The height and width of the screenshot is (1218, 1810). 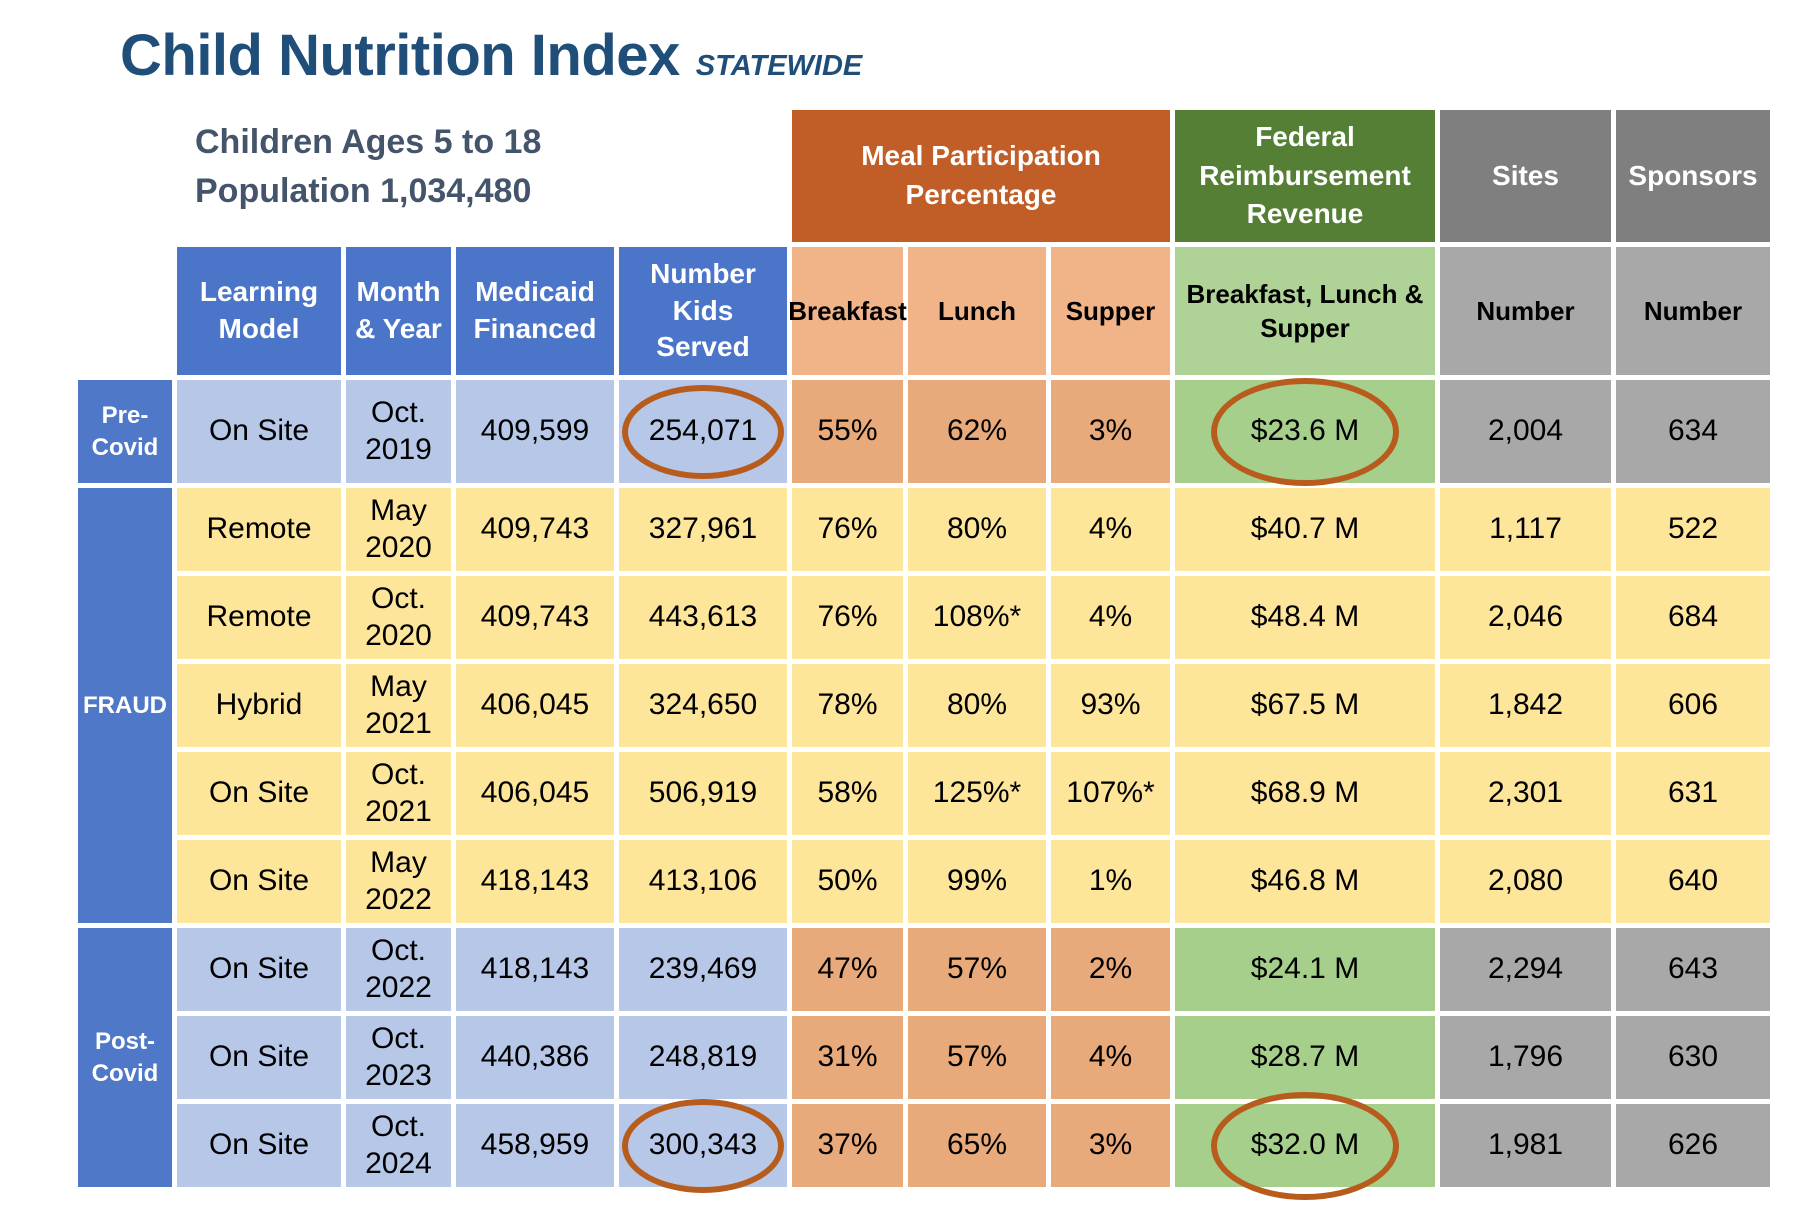 I want to click on cell-sites-count: 1,796, so click(x=1525, y=1057).